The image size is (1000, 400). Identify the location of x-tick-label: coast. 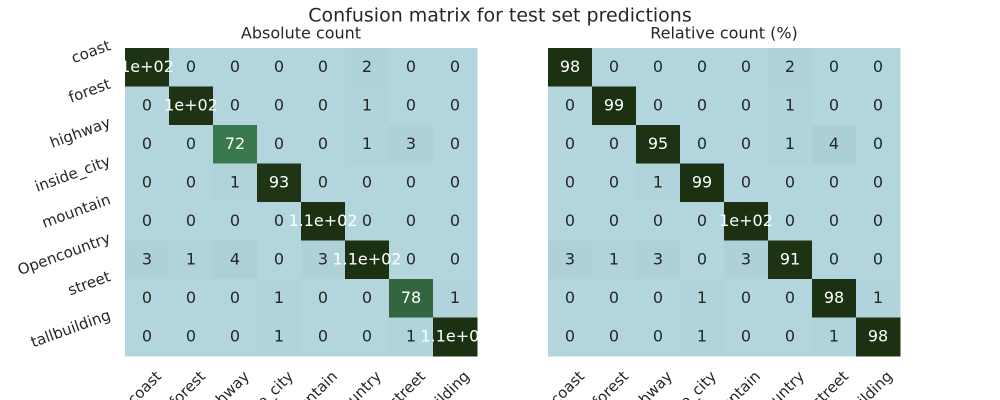
(567, 383).